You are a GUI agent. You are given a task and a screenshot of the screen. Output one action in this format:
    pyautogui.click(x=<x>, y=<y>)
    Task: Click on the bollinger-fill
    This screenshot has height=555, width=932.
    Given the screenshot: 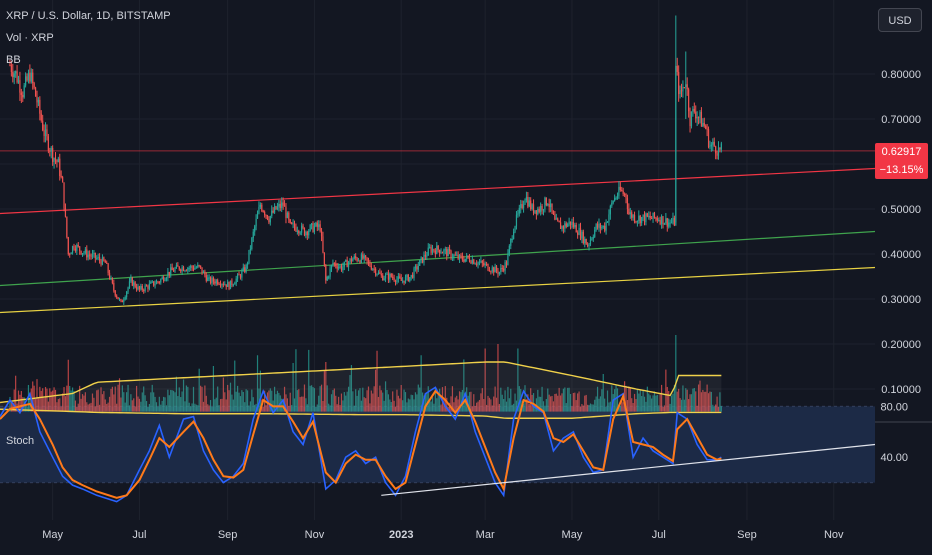 What is the action you would take?
    pyautogui.click(x=361, y=390)
    